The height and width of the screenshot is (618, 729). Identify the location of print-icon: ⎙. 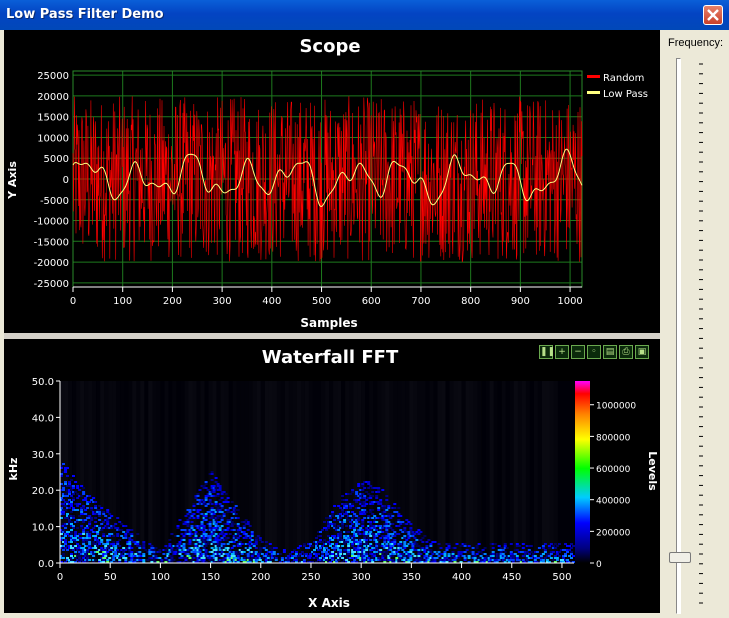
(626, 352).